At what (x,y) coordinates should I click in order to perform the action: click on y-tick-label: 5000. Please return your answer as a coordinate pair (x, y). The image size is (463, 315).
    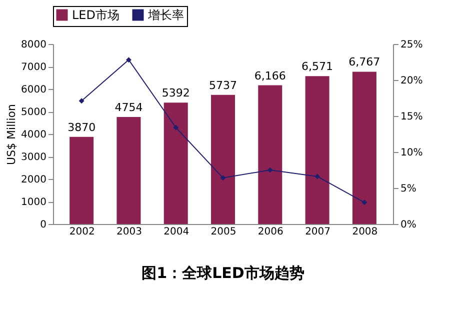
    Looking at the image, I should click on (33, 112).